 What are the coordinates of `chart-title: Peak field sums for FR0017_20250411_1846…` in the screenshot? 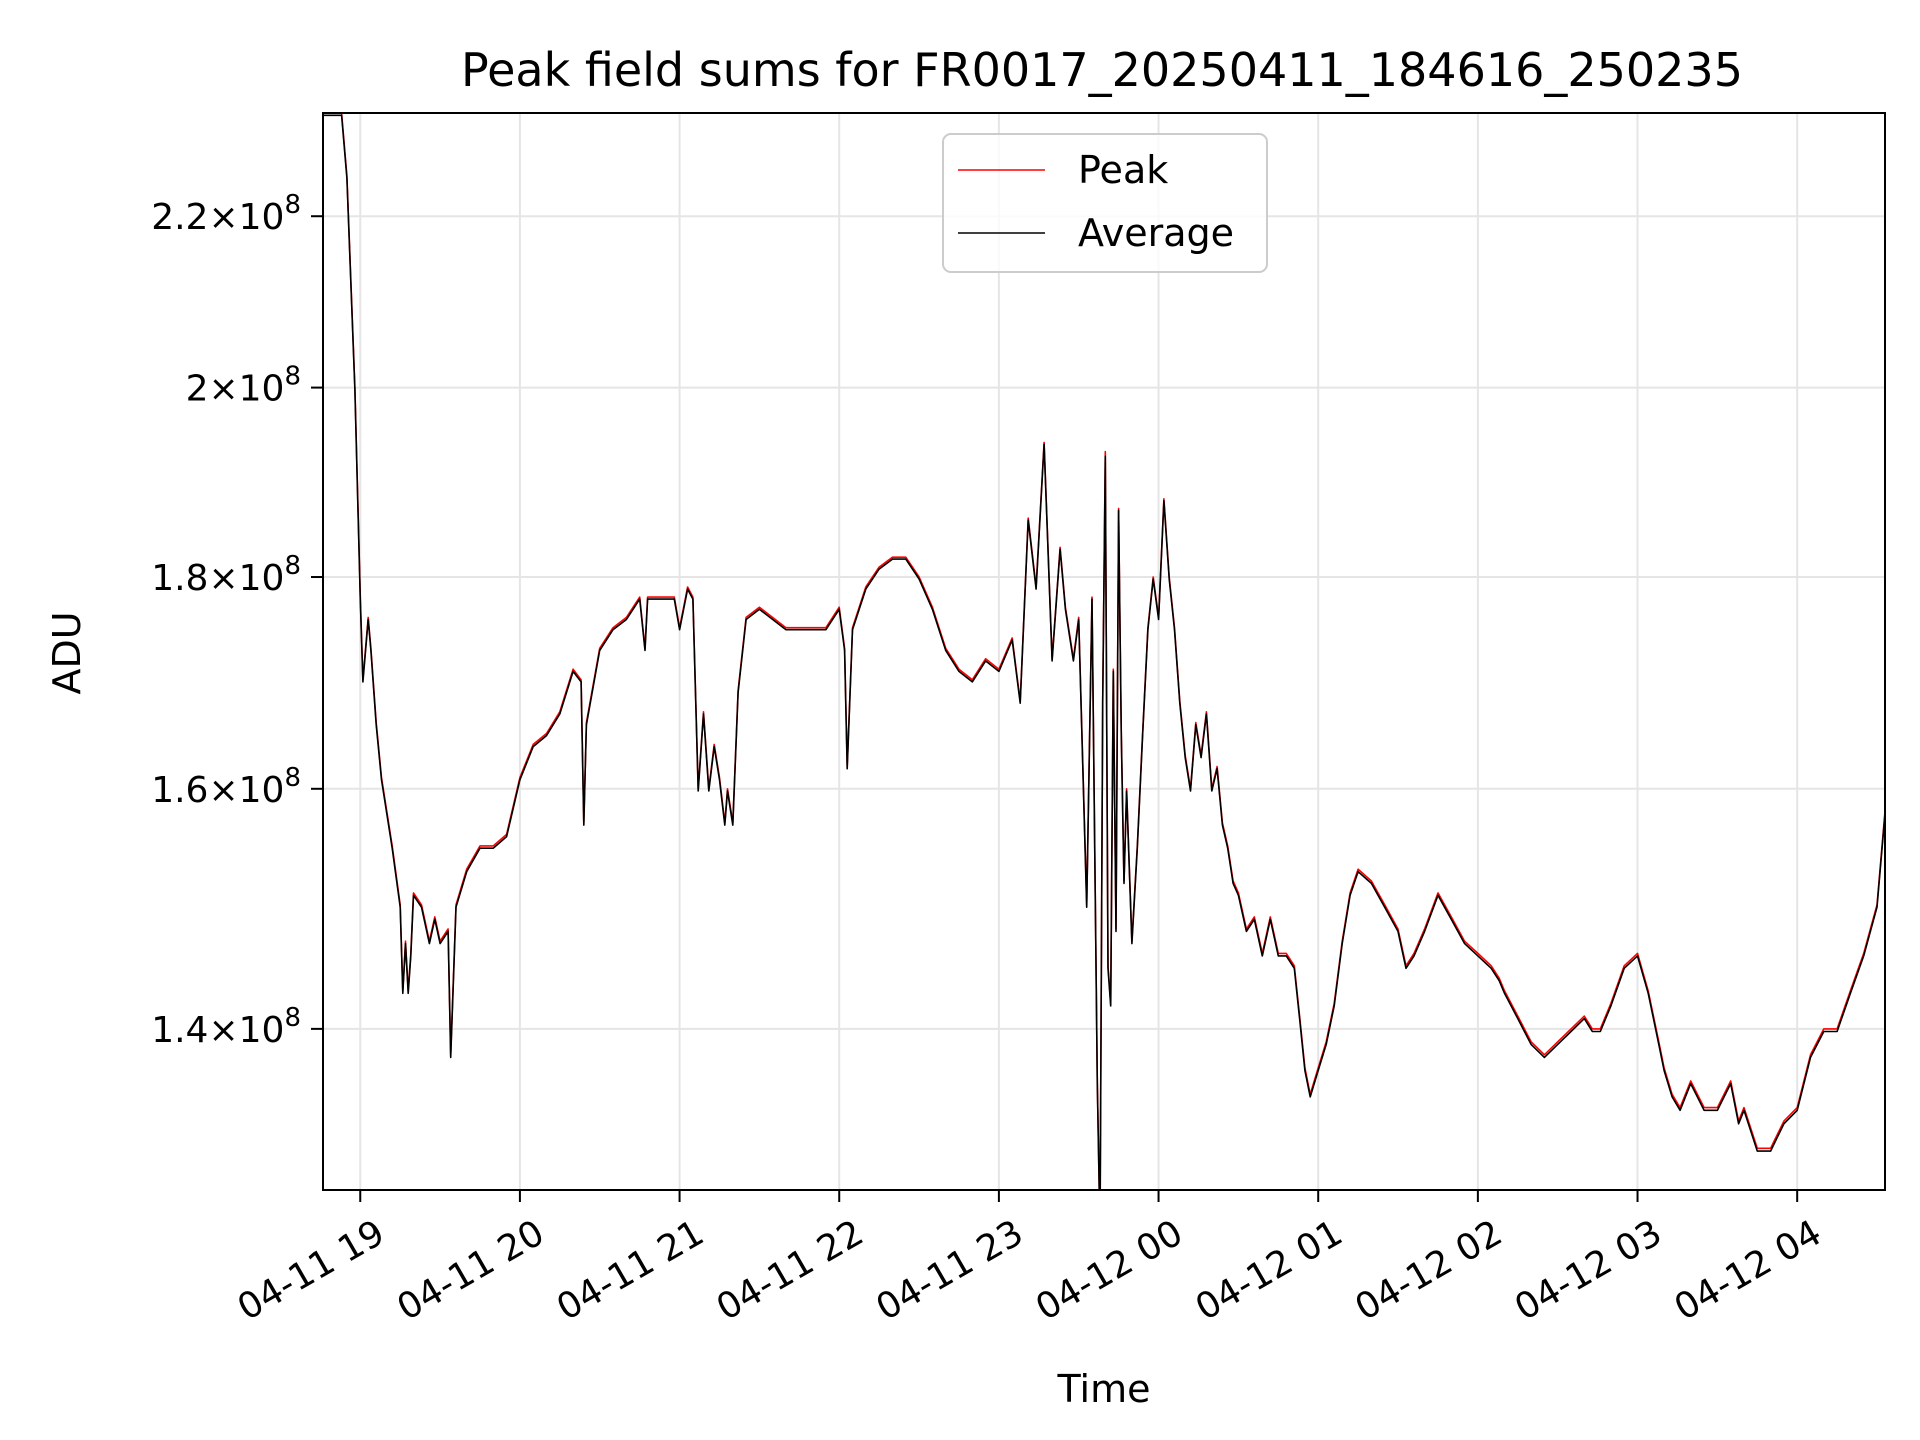 It's located at (1102, 70).